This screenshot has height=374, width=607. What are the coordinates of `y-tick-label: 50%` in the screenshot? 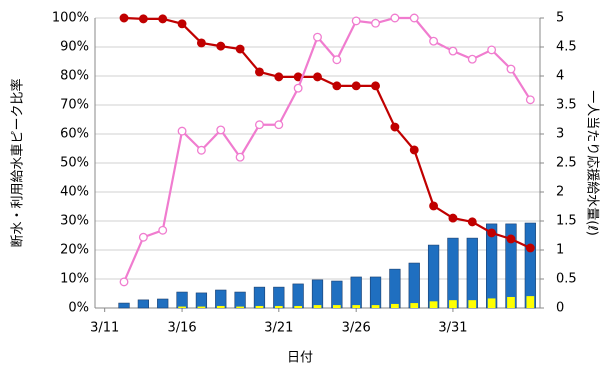 It's located at (74, 163).